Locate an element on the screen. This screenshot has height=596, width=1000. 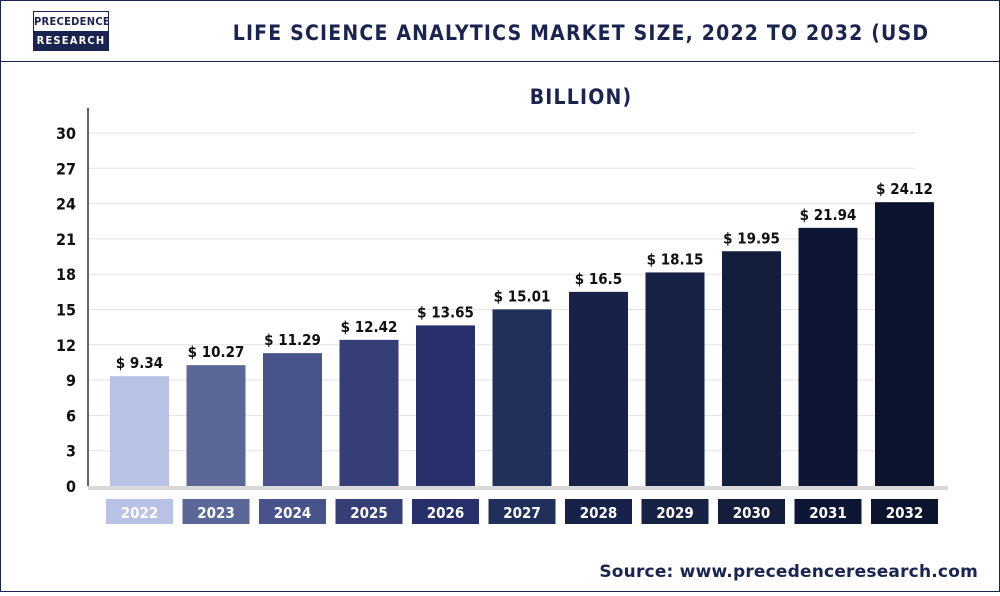
x-tick-label: 2022 is located at coordinates (140, 513).